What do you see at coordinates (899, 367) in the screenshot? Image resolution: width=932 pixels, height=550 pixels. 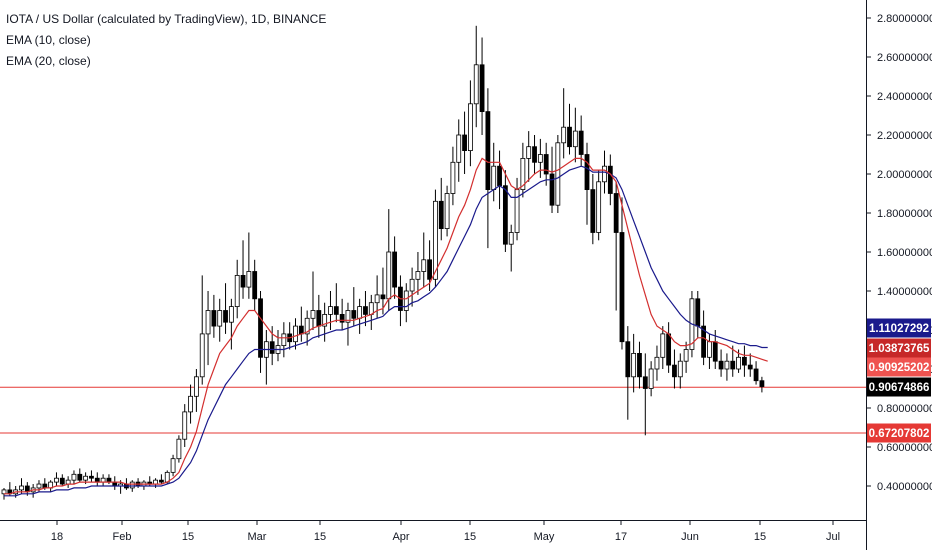 I see `price-tag: 0.90925202` at bounding box center [899, 367].